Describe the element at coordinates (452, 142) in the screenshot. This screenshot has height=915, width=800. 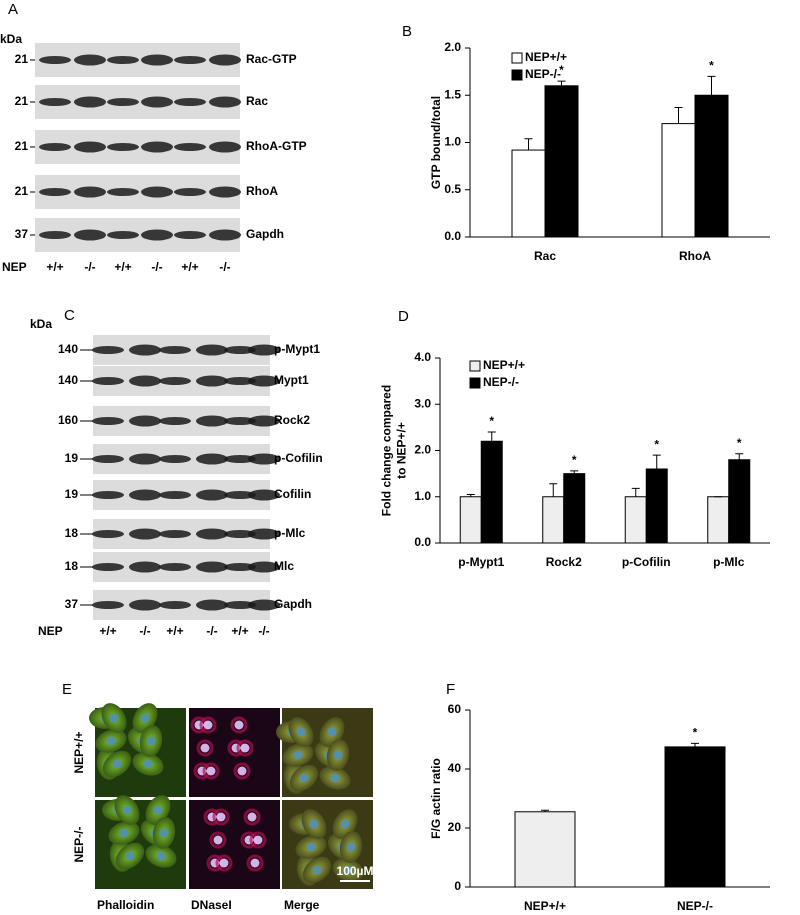
I see `y-tick-label: 1.0` at that location.